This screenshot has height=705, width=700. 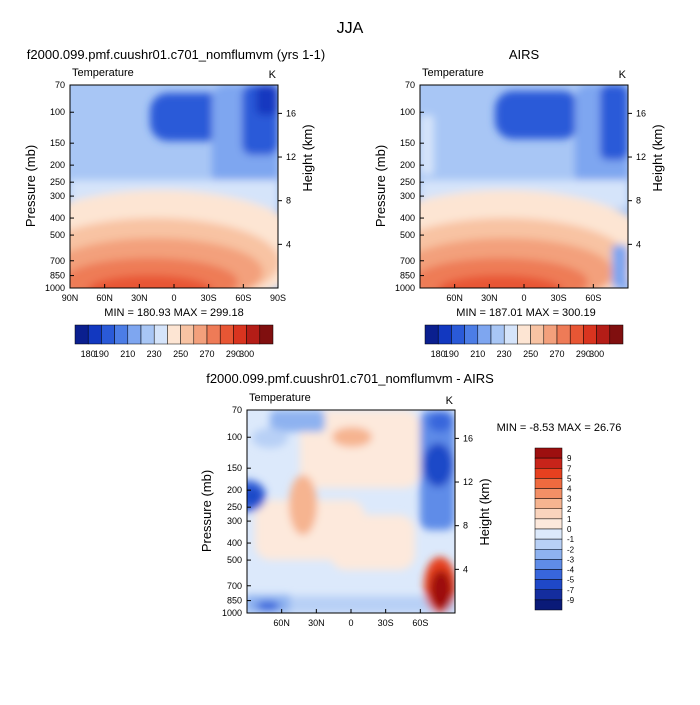 What do you see at coordinates (571, 580) in the screenshot?
I see `colorbar-label: -5` at bounding box center [571, 580].